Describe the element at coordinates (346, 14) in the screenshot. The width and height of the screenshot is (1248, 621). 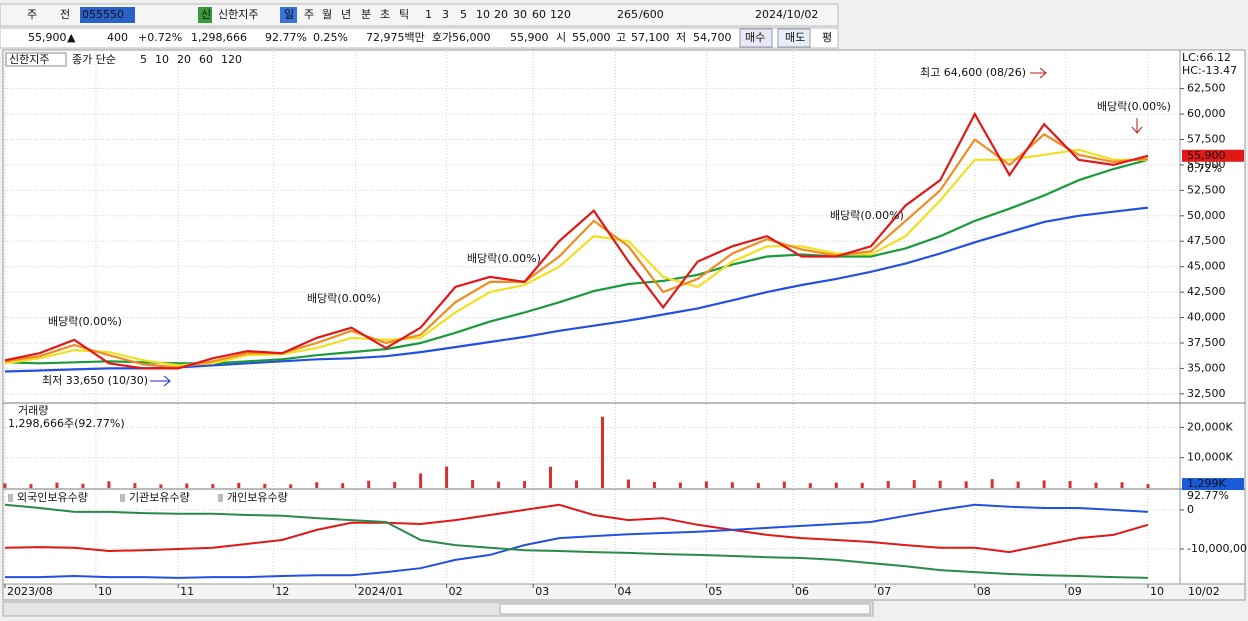
I see `toolbar-item: 년` at that location.